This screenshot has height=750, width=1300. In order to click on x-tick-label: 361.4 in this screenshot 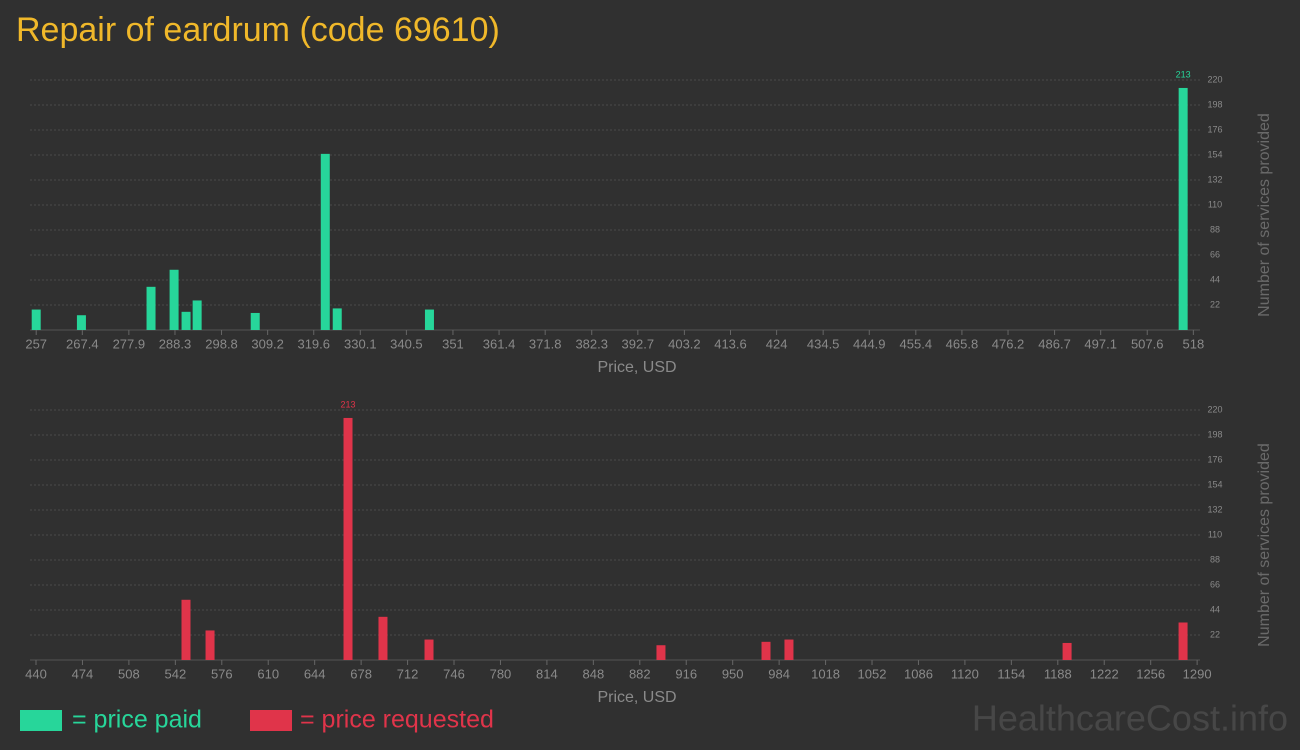, I will do `click(499, 343)`.